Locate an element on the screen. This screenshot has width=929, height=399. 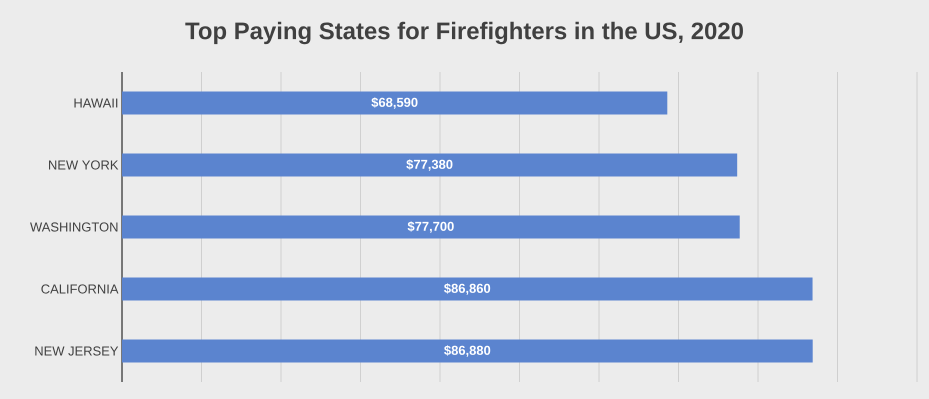
data-label: $86,860 is located at coordinates (467, 289).